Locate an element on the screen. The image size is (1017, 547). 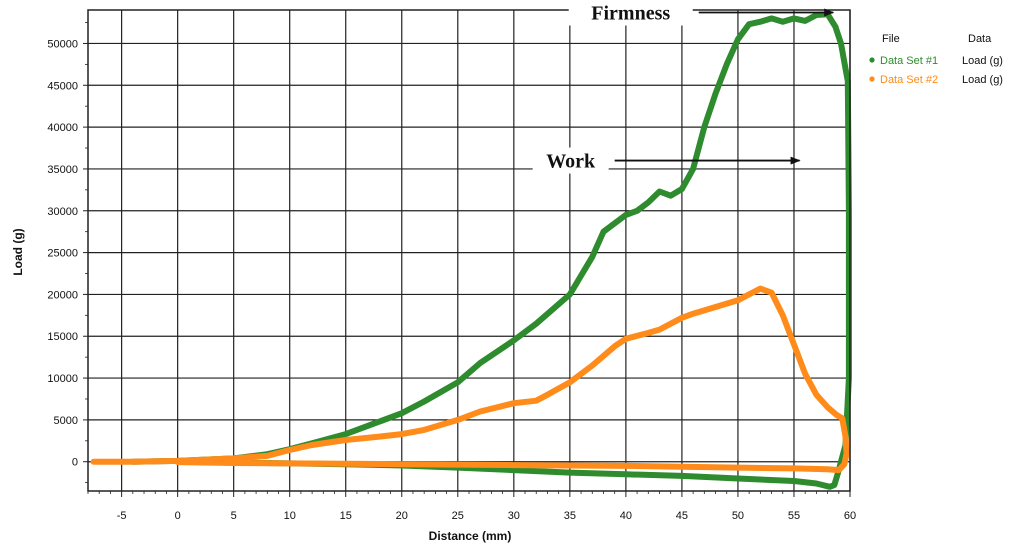
x-tick-label: 25 is located at coordinates (458, 516).